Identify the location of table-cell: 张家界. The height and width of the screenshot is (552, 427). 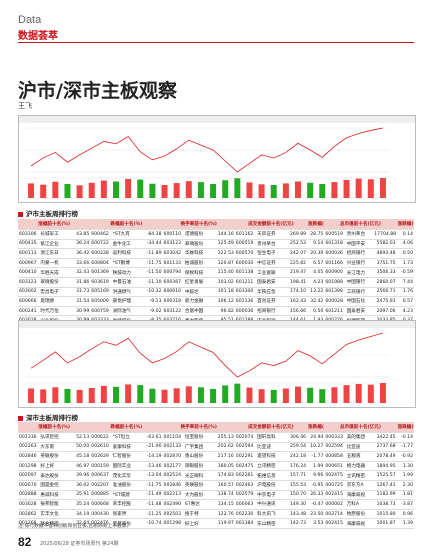
(125, 514).